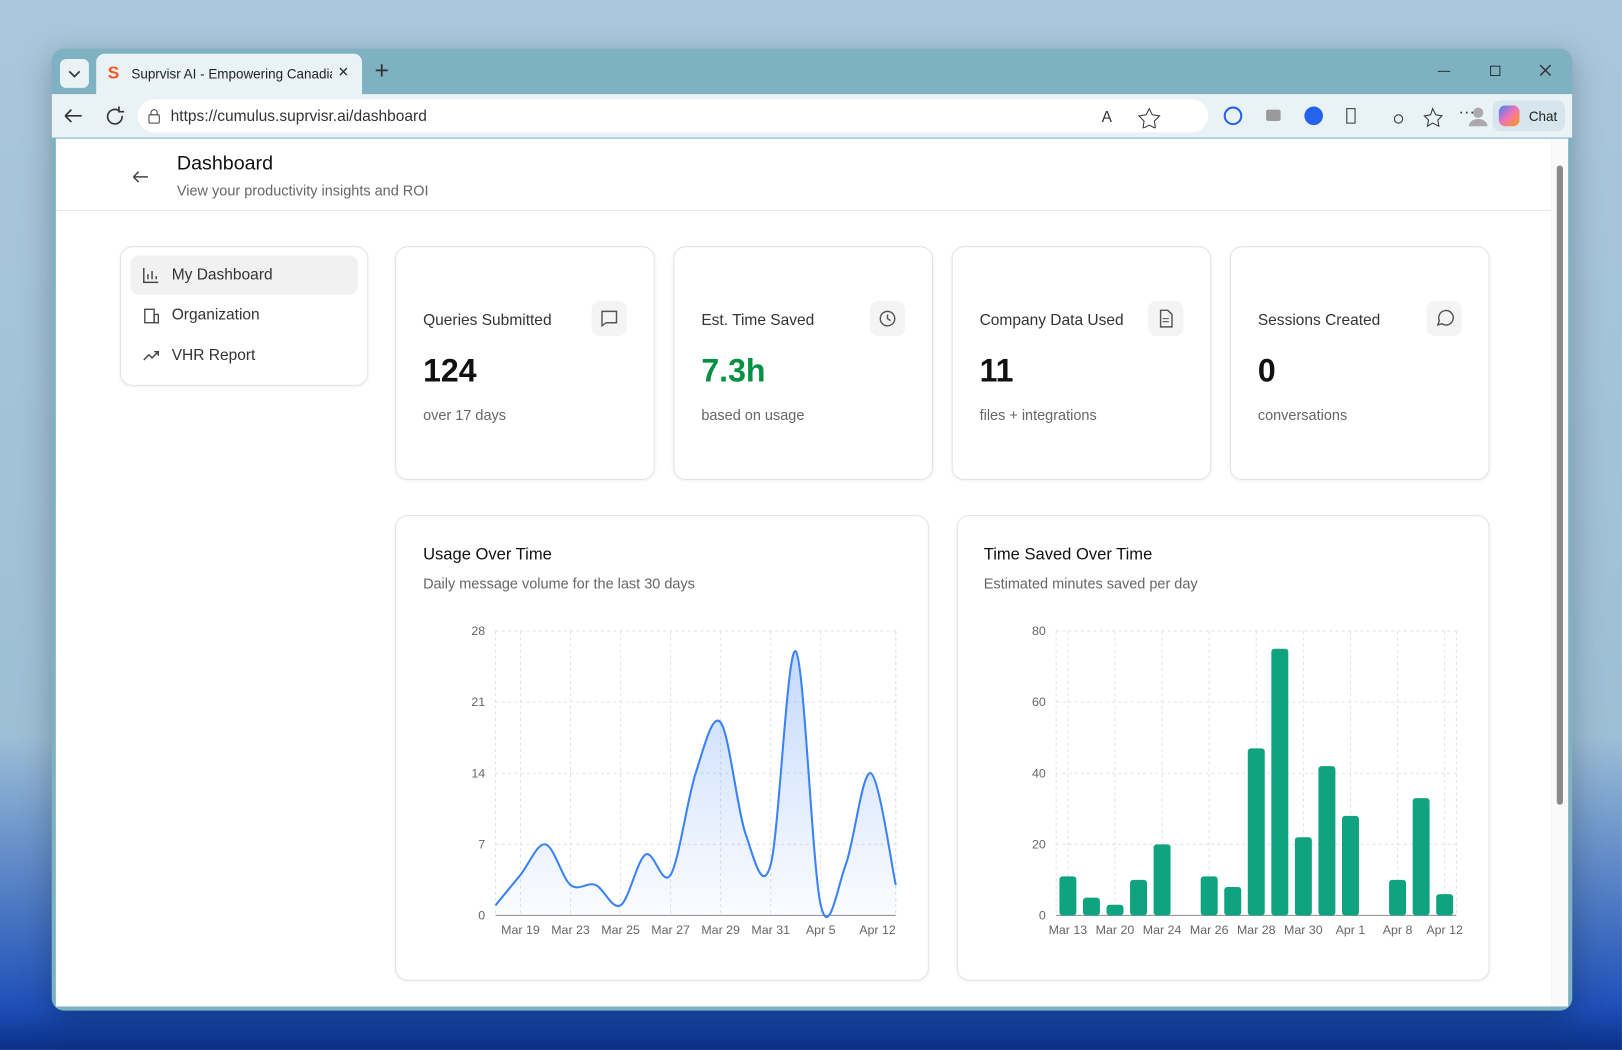 This screenshot has height=1050, width=1622. Describe the element at coordinates (1266, 370) in the screenshot. I see `stat-value: 0` at that location.